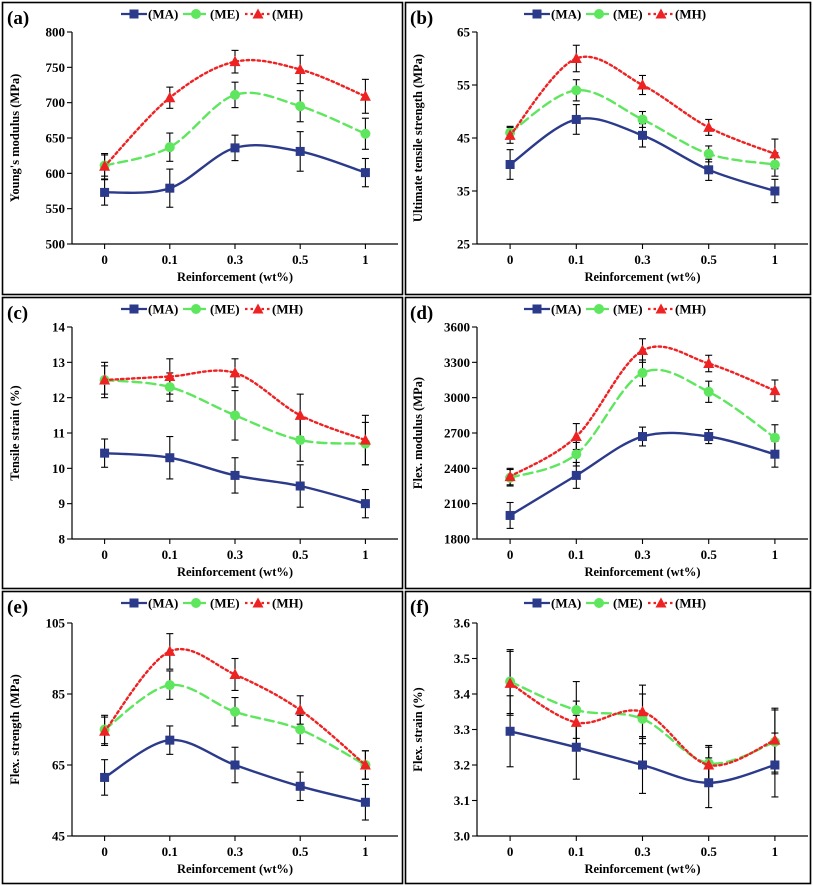 This screenshot has height=886, width=813. What do you see at coordinates (457, 433) in the screenshot?
I see `y-tick-label: 2700` at bounding box center [457, 433].